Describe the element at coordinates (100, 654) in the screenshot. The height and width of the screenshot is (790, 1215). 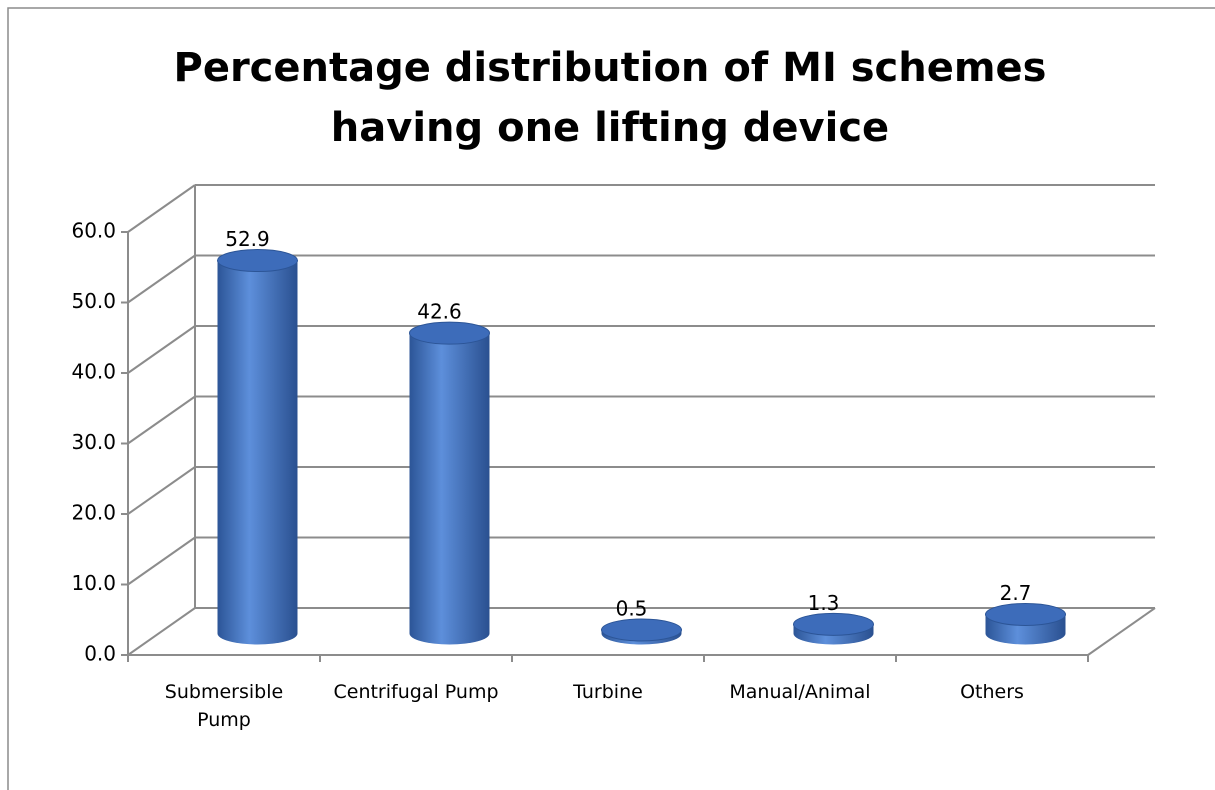
I see `y-tick-label: 0.0` at that location.